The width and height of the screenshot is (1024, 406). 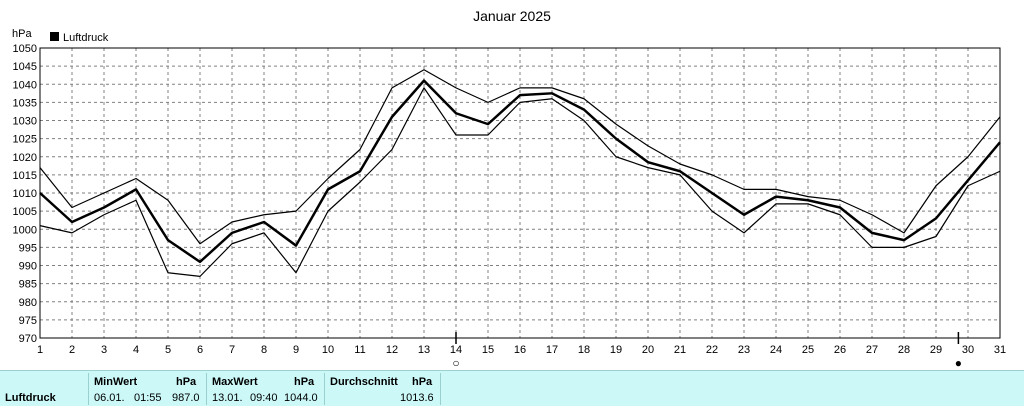 What do you see at coordinates (648, 350) in the screenshot?
I see `x-tick-label: 20` at bounding box center [648, 350].